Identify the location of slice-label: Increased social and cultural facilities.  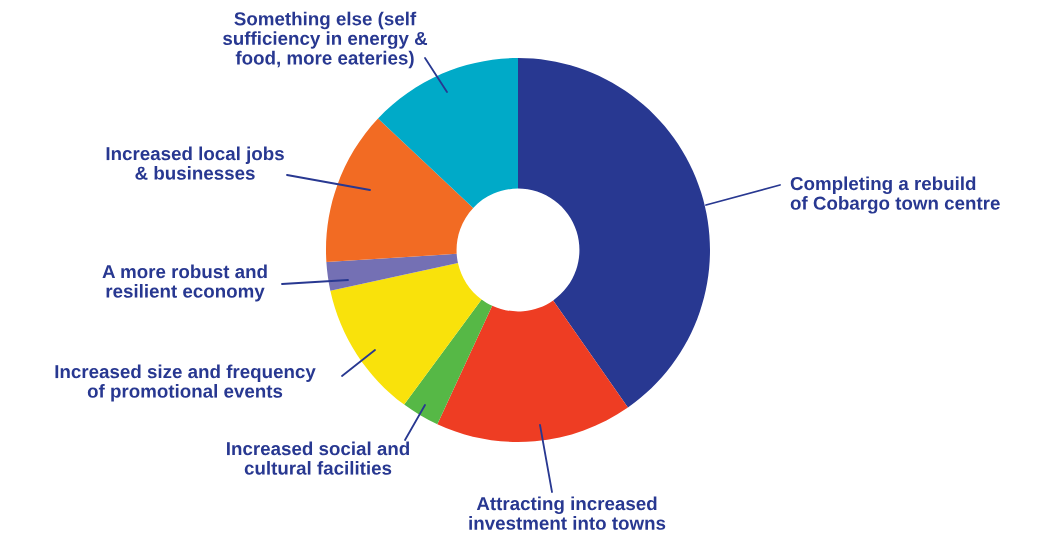
(318, 458).